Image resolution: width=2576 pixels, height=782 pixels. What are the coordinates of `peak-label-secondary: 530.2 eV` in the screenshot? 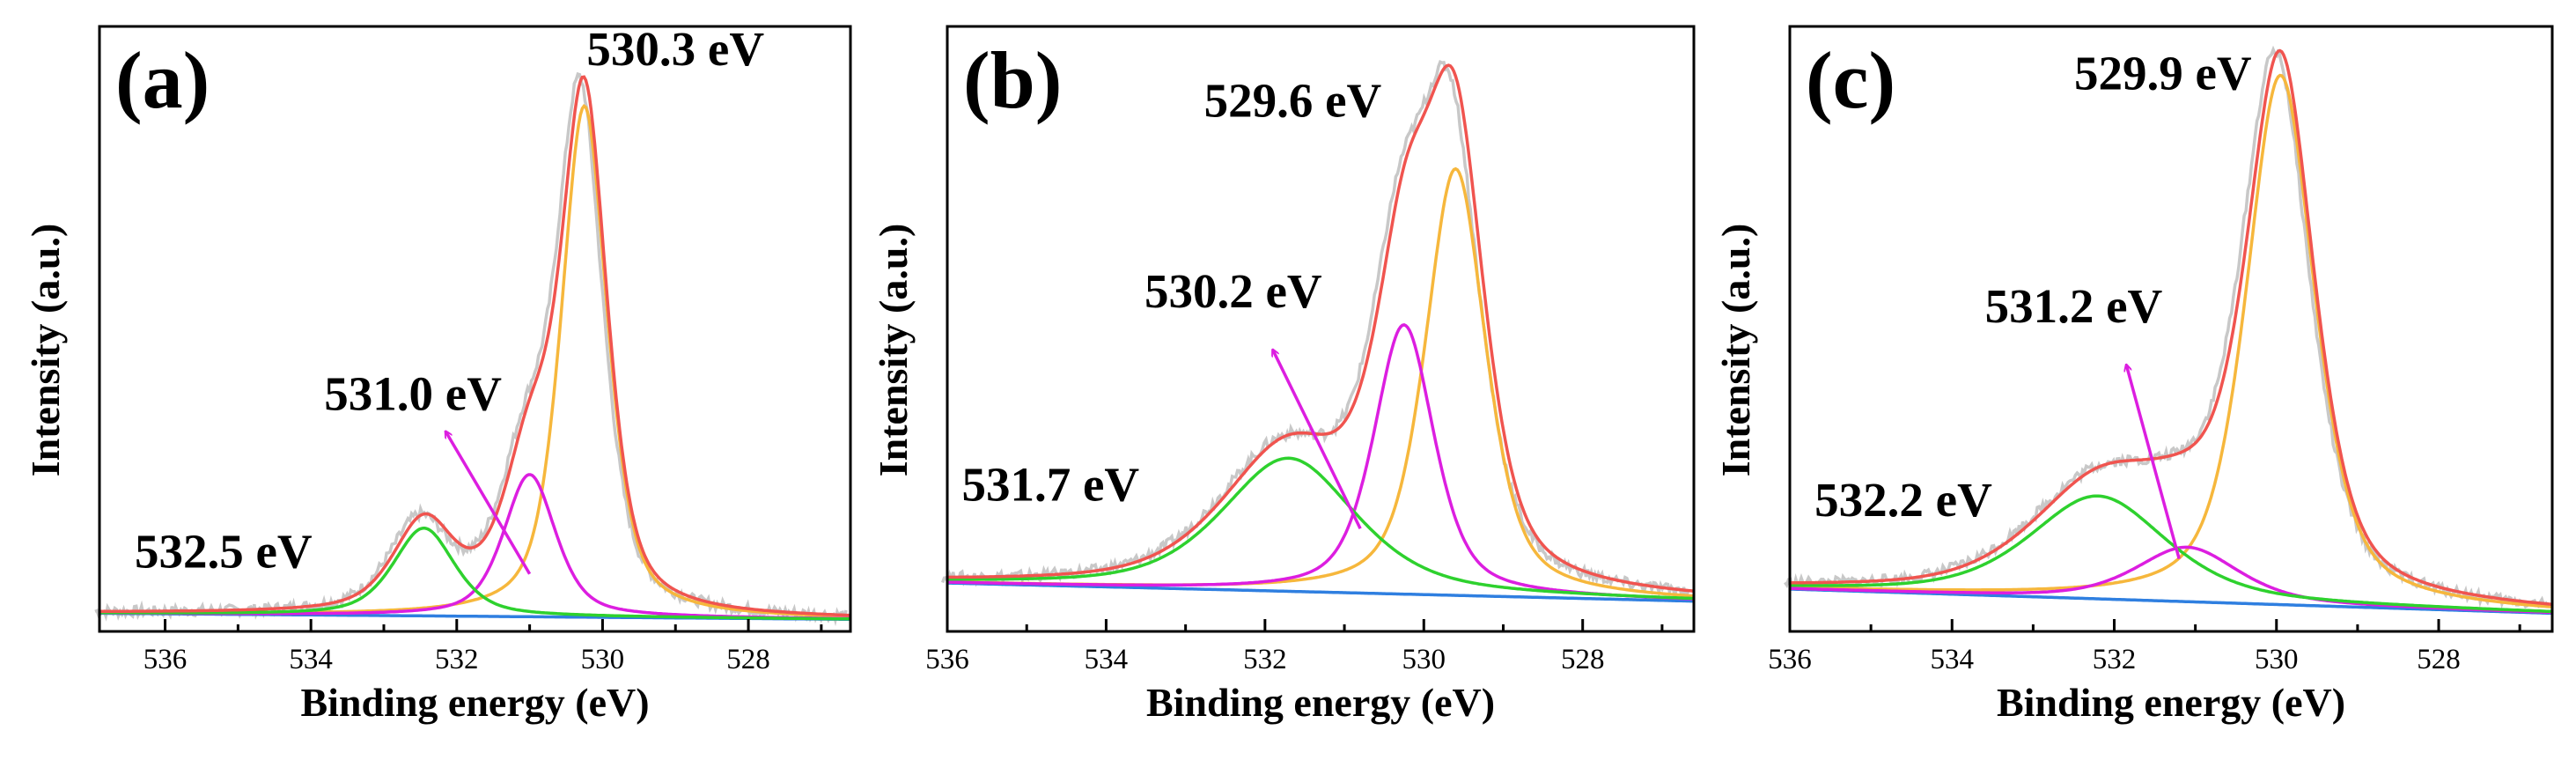 It's located at (1233, 291).